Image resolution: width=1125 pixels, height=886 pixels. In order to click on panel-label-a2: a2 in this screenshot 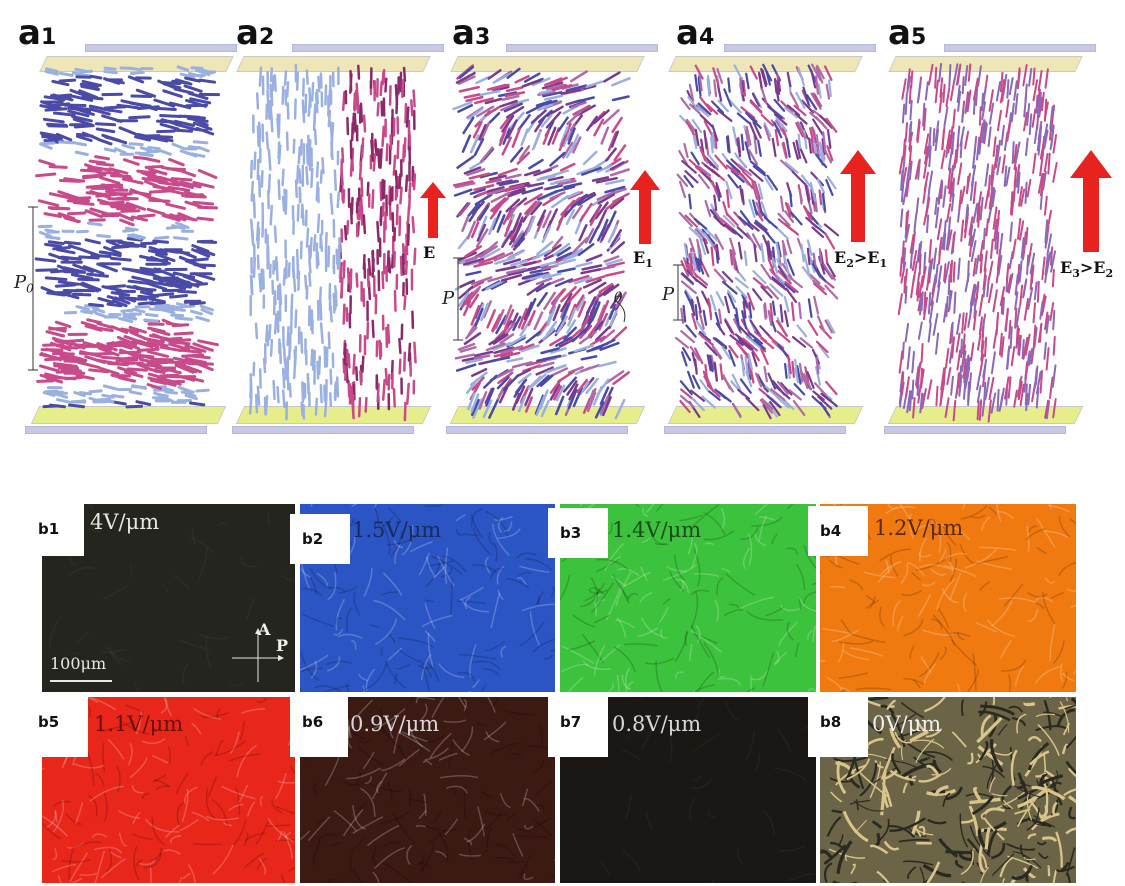, I will do `click(255, 33)`.